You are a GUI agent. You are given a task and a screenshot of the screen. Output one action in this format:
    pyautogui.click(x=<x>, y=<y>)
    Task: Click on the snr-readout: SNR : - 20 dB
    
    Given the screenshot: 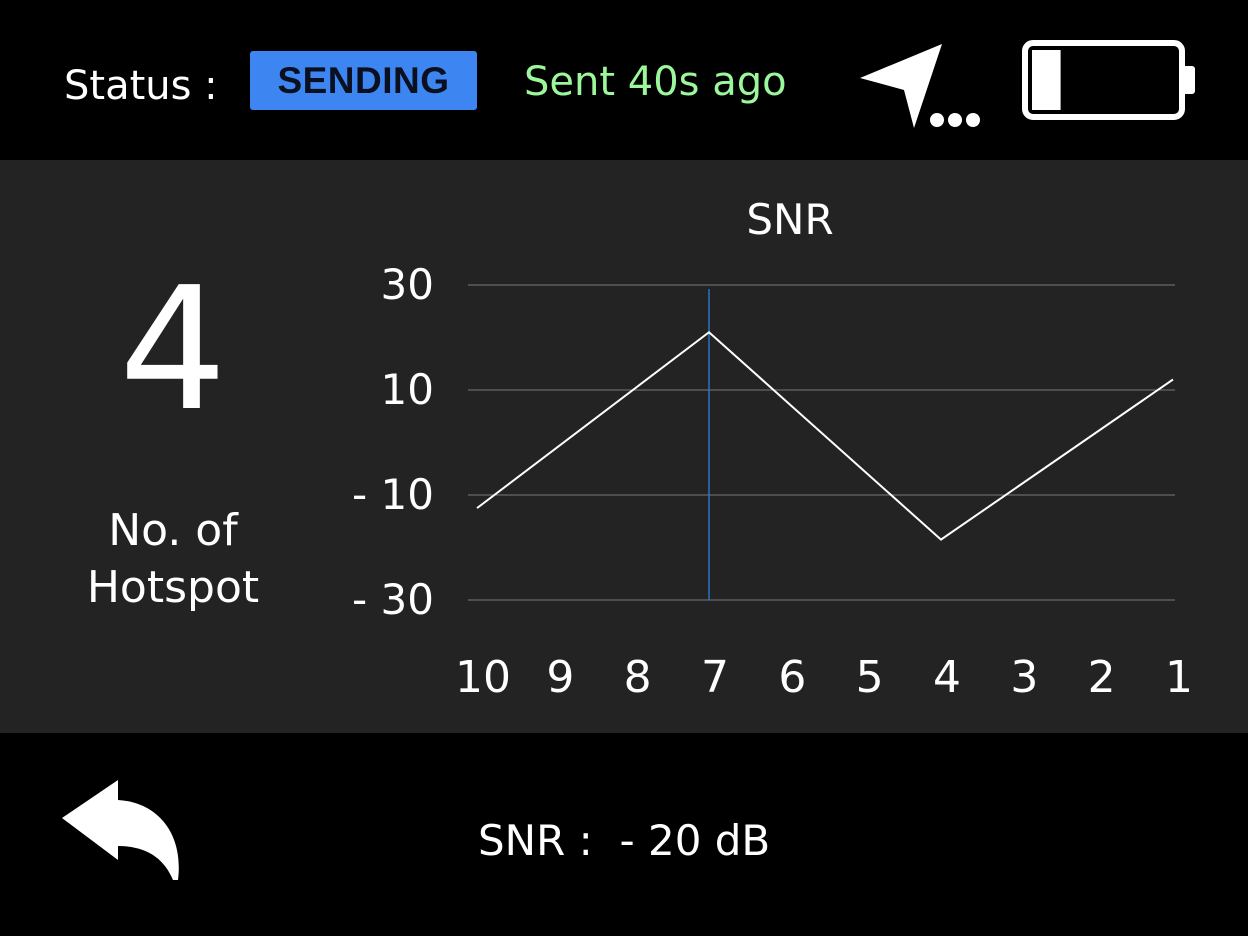 What is the action you would take?
    pyautogui.click(x=624, y=841)
    